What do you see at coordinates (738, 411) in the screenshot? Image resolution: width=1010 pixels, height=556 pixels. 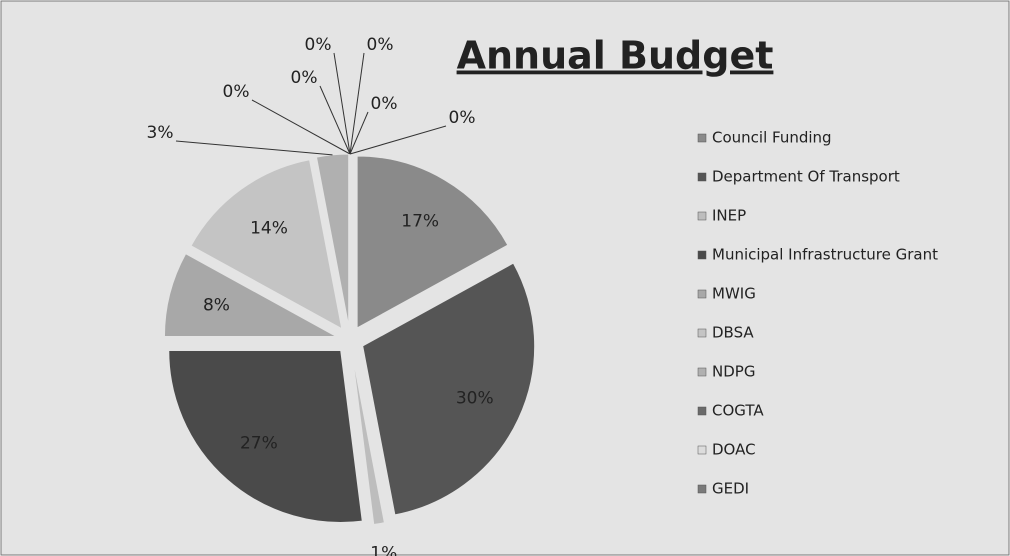 I see `legend-label: COGTA` at bounding box center [738, 411].